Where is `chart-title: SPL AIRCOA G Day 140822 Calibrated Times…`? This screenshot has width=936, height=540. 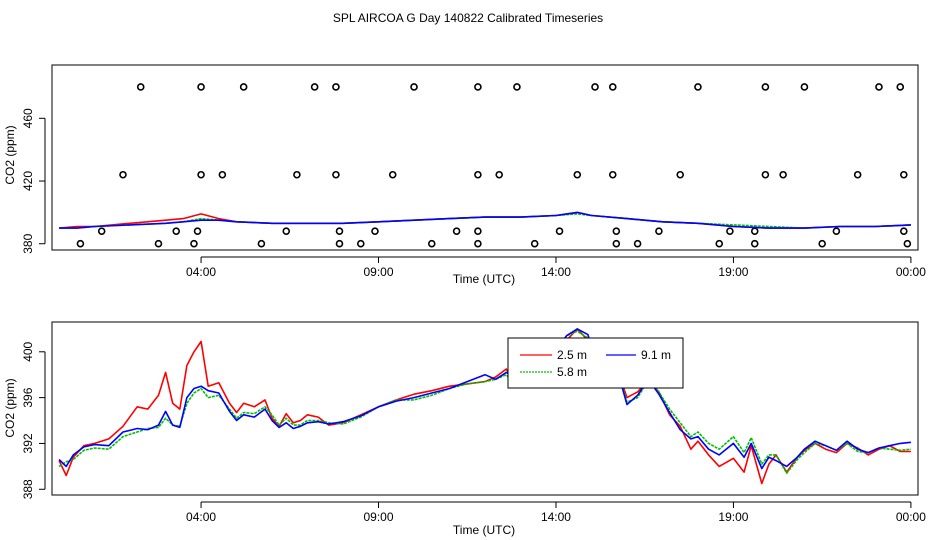 chart-title: SPL AIRCOA G Day 140822 Calibrated Times… is located at coordinates (468, 18).